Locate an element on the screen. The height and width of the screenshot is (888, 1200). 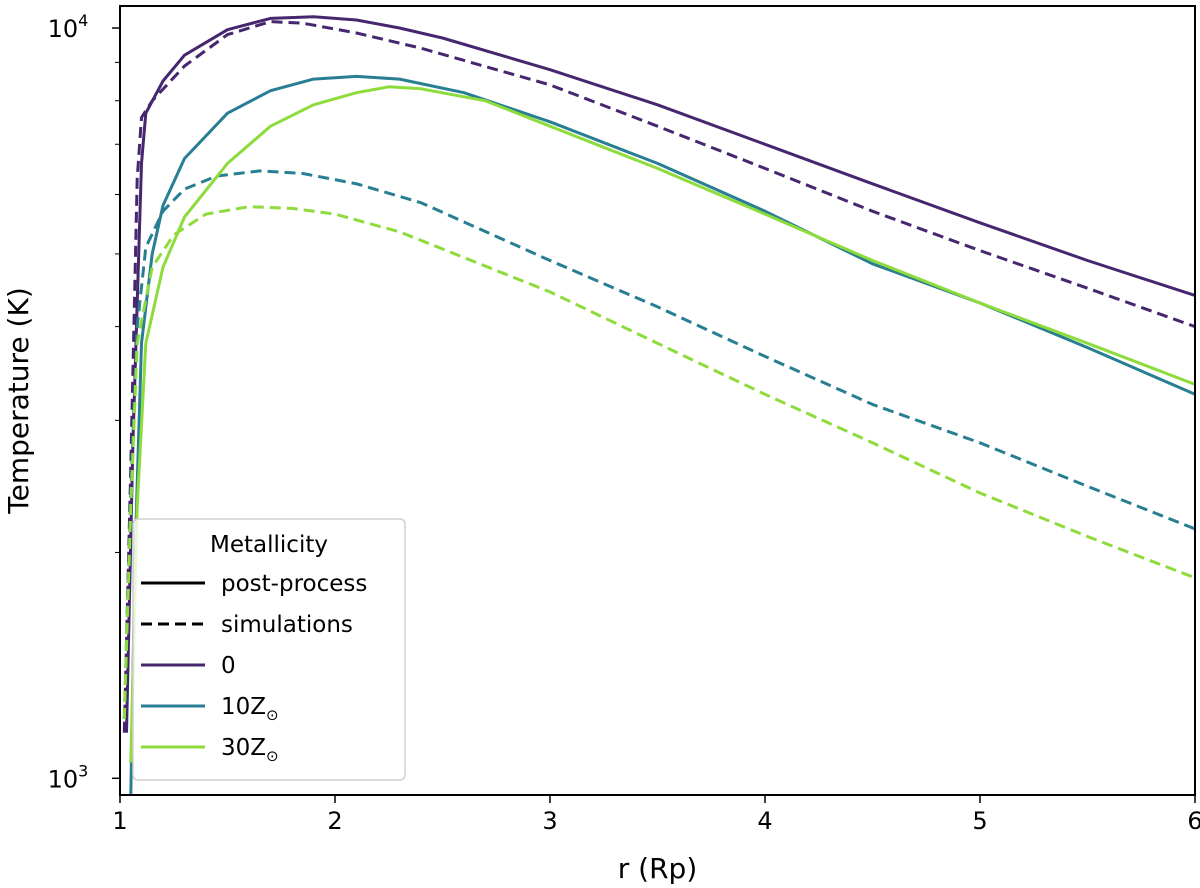
y-axis-label: Temperature (K) is located at coordinates (18, 400).